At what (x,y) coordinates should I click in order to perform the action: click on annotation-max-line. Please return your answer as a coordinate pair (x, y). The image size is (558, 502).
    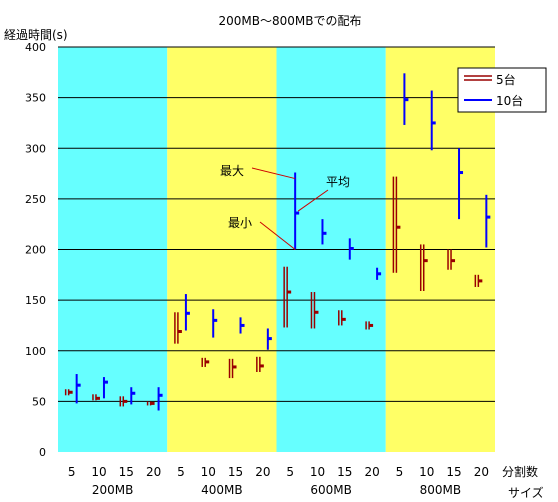
    Looking at the image, I should click on (273, 173).